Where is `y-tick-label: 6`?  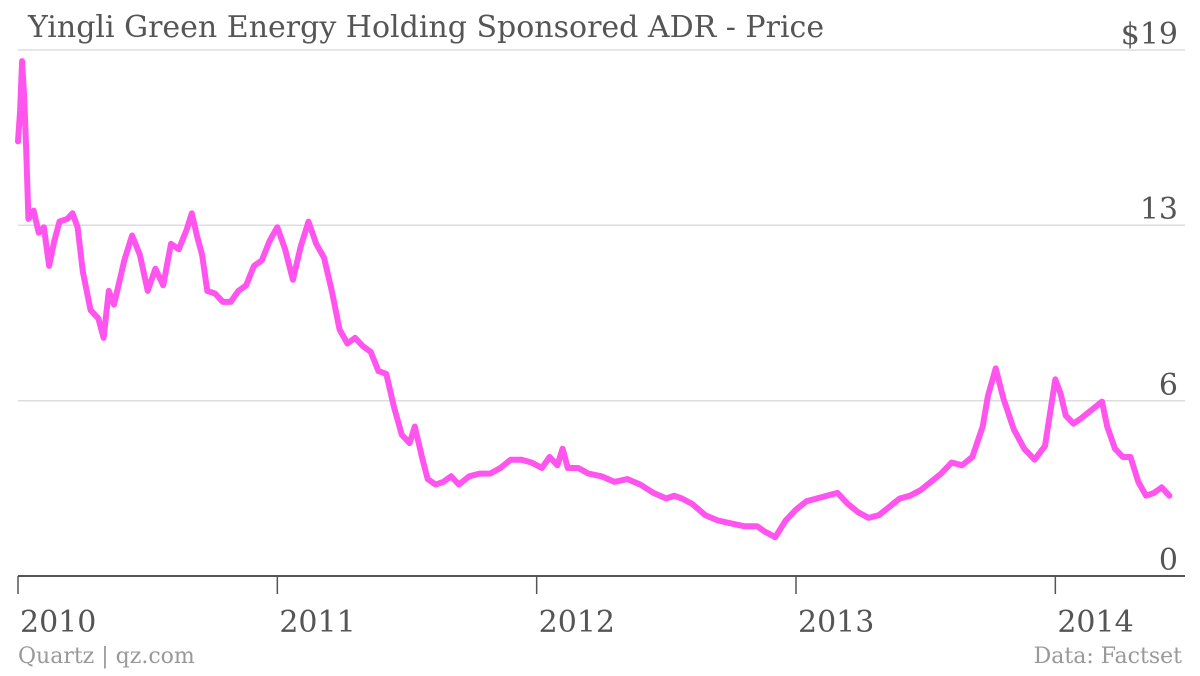 y-tick-label: 6 is located at coordinates (1168, 385).